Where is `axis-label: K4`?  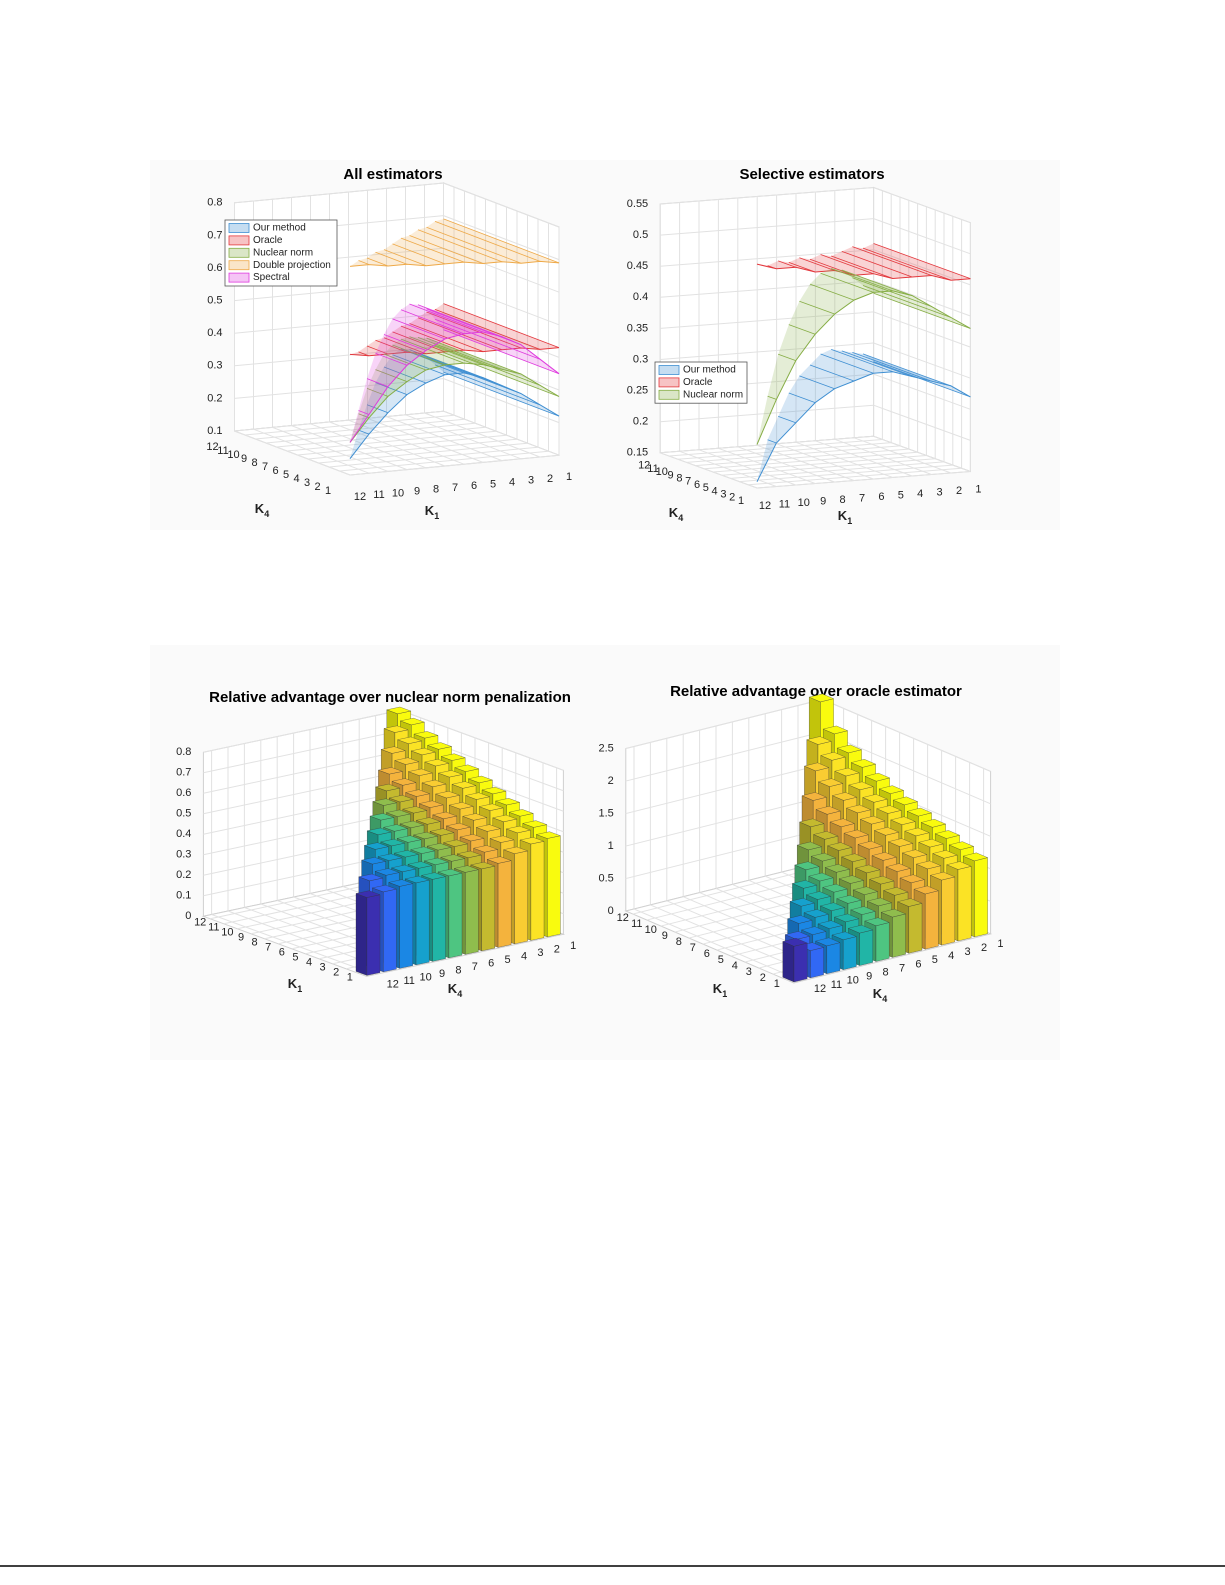
axis-label: K4 is located at coordinates (880, 995).